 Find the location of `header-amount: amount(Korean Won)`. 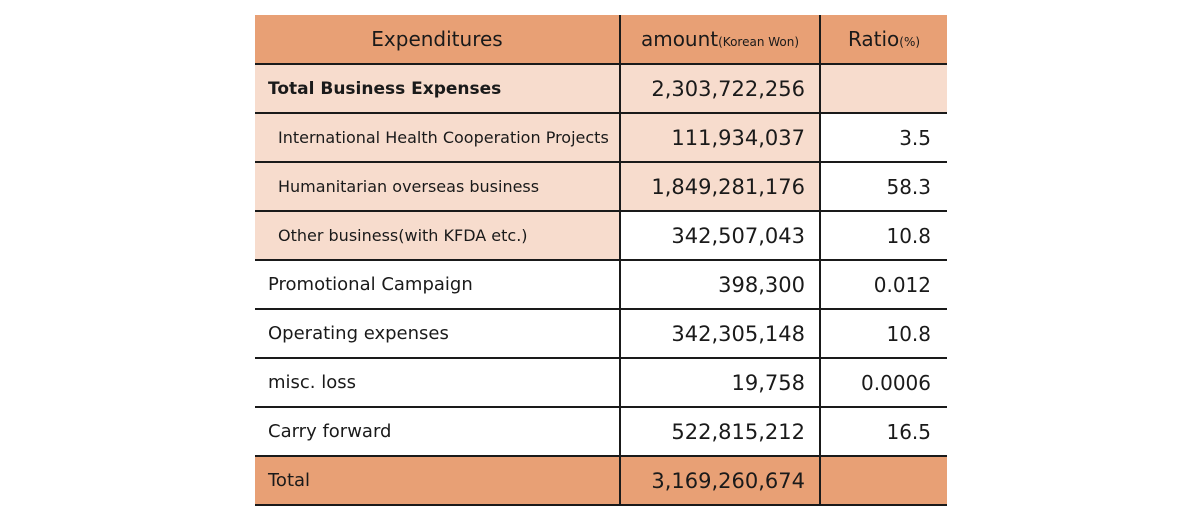

header-amount: amount(Korean Won) is located at coordinates (720, 40).